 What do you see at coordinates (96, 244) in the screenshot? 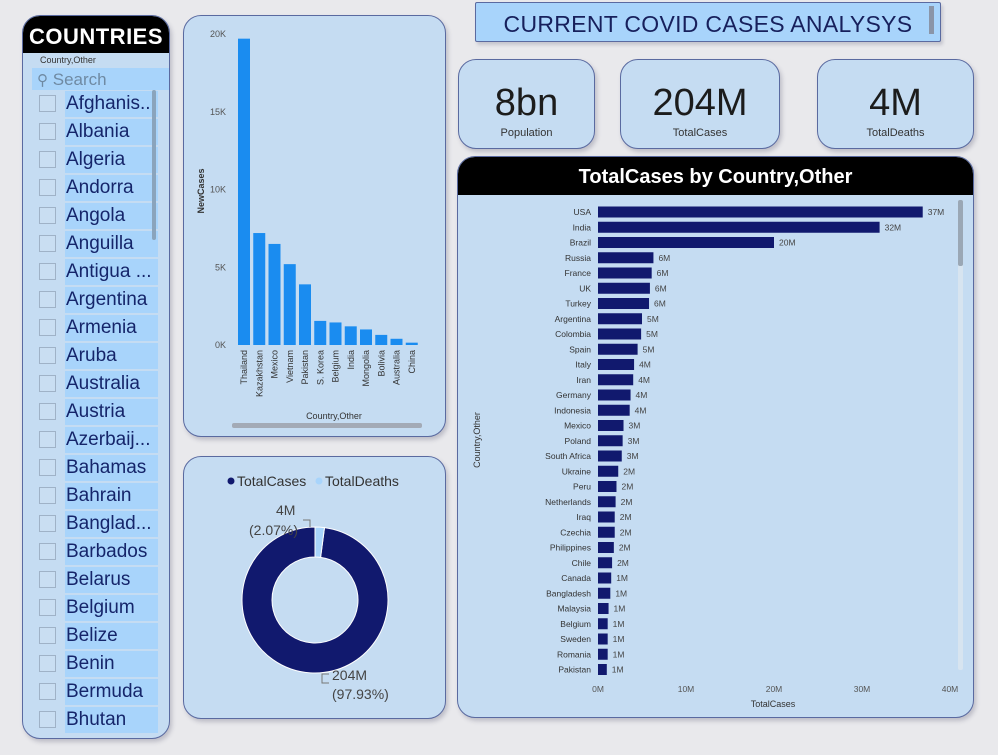
I see `slicer-item: Anguilla` at bounding box center [96, 244].